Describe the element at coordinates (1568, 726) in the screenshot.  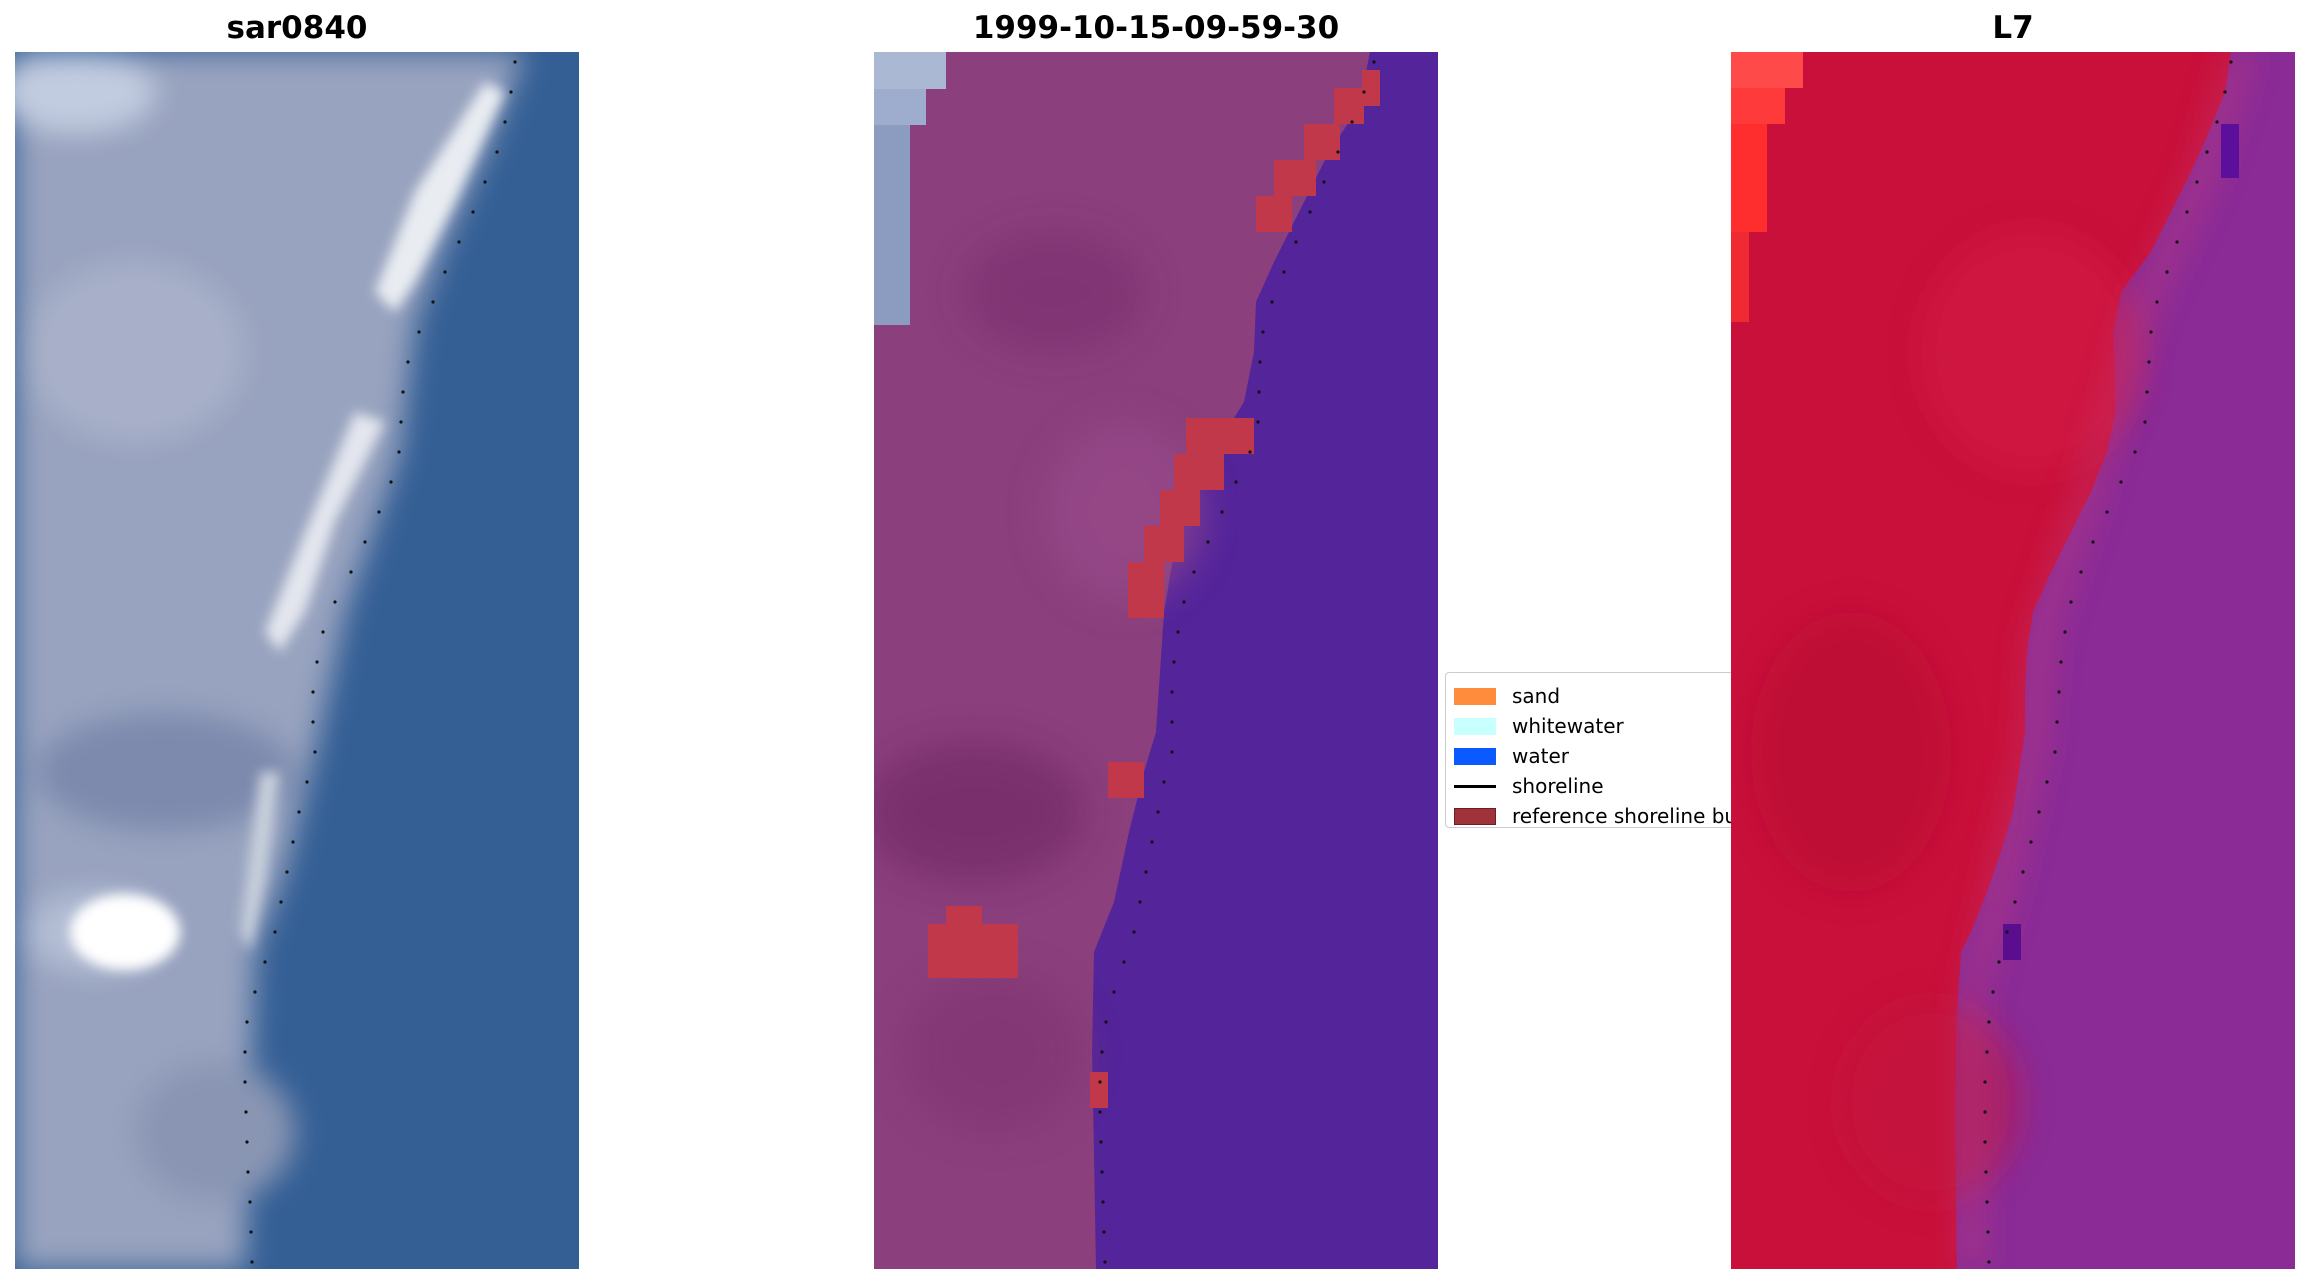
I see `legend-label: whitewater` at that location.